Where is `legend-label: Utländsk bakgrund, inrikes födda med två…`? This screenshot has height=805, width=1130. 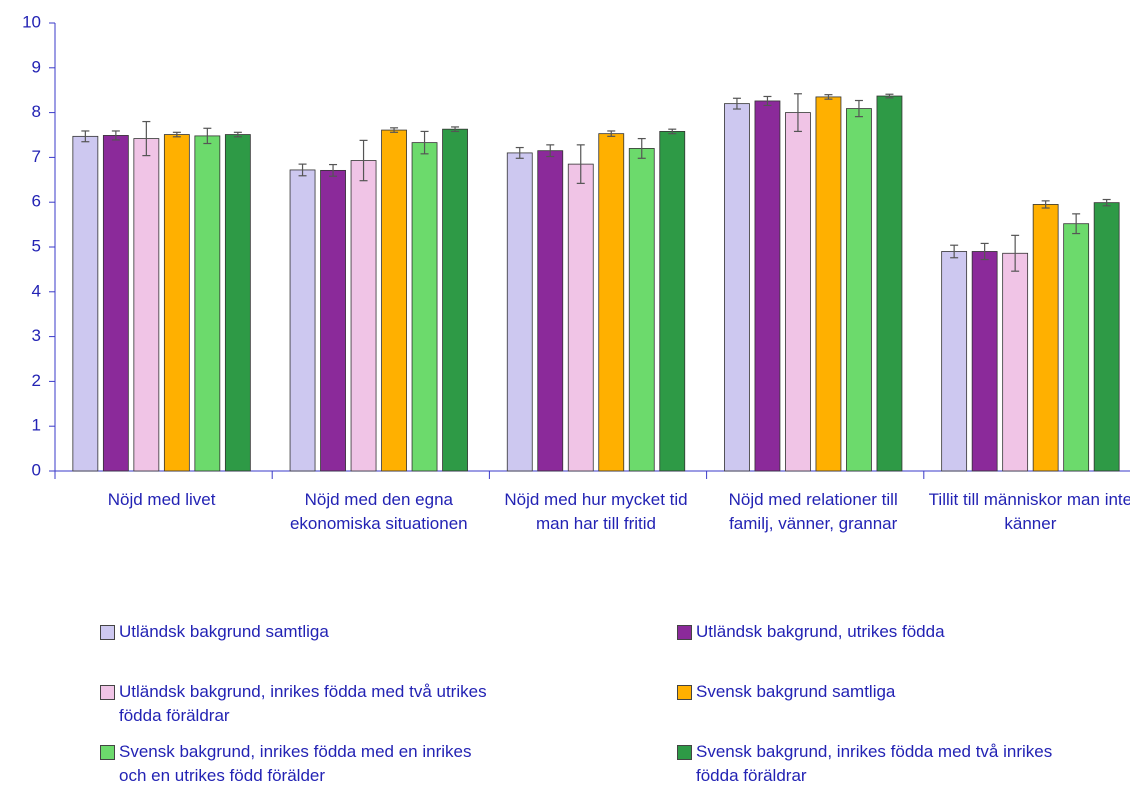
legend-label: Utländsk bakgrund, inrikes födda med två… is located at coordinates (303, 703).